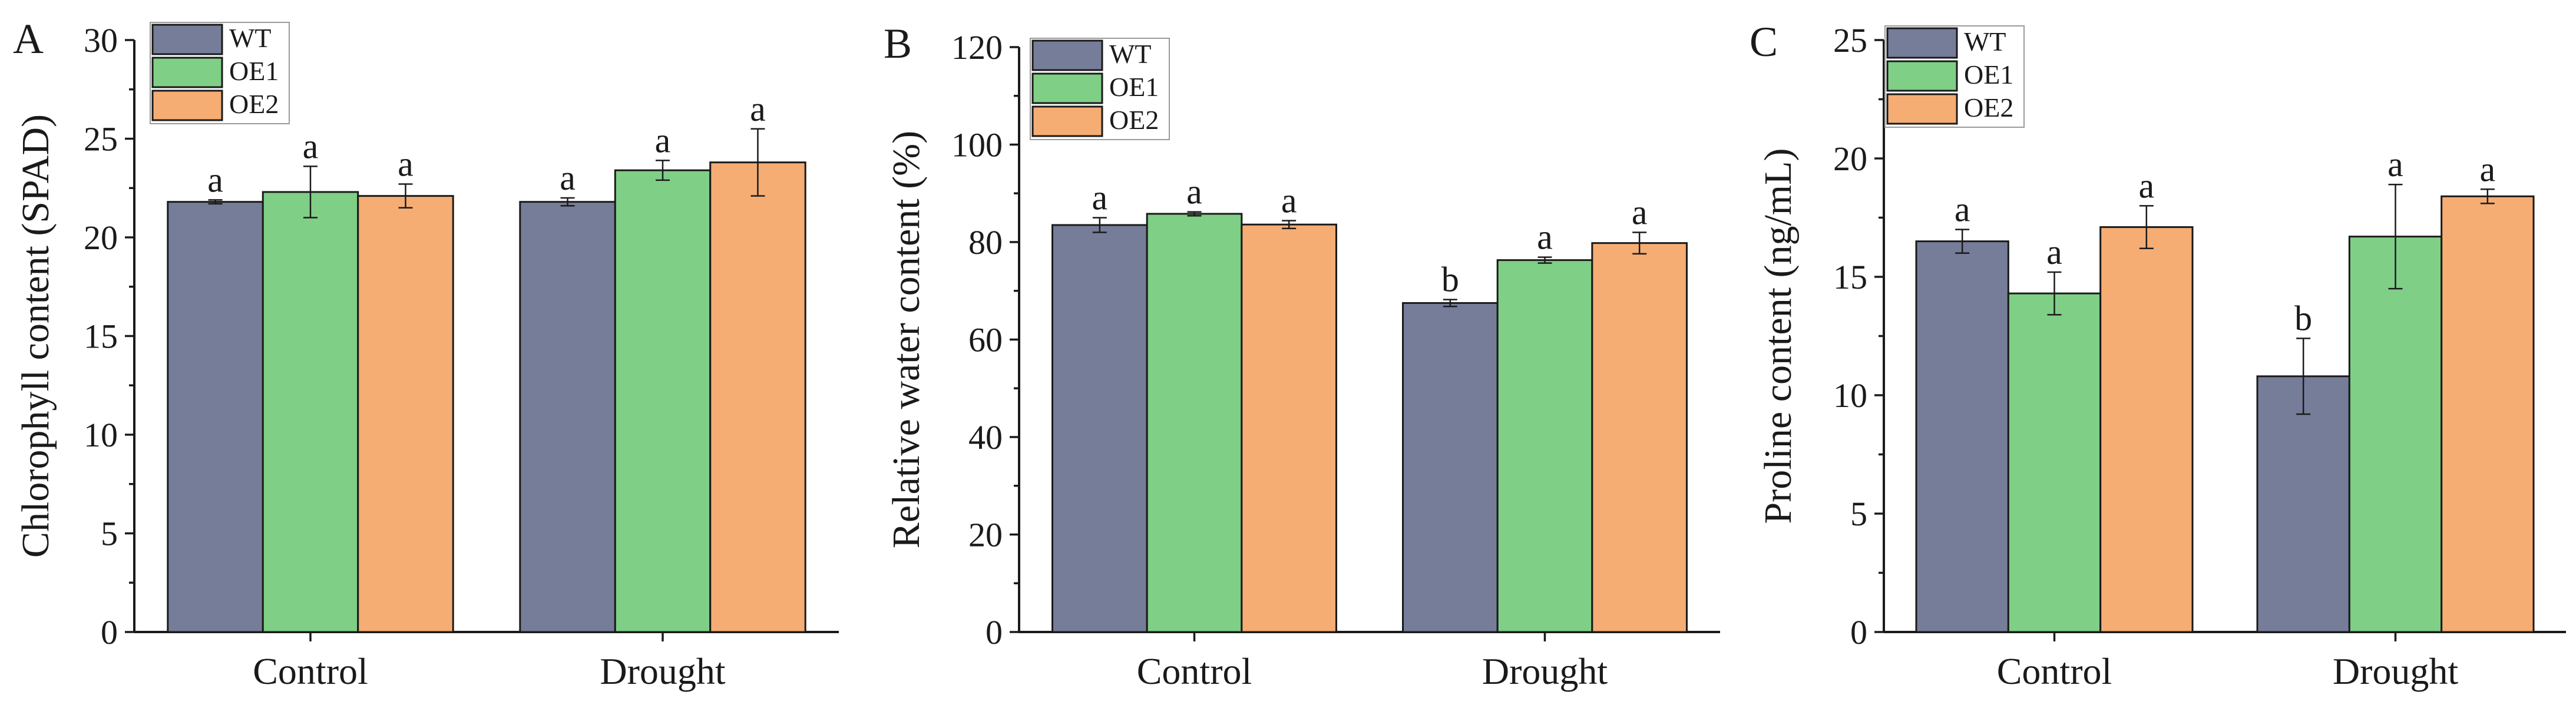  I want to click on y-tick-label: 30, so click(101, 40).